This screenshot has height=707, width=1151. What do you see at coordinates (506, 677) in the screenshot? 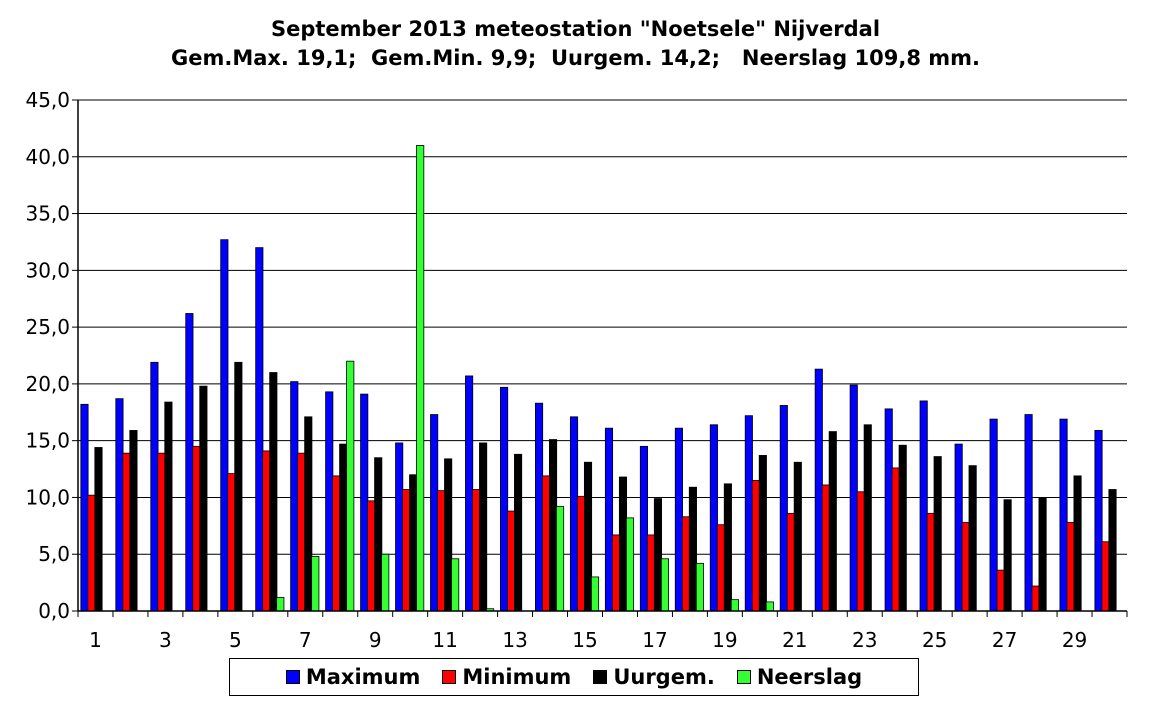
I see `legend-item-minimum: Minimum` at bounding box center [506, 677].